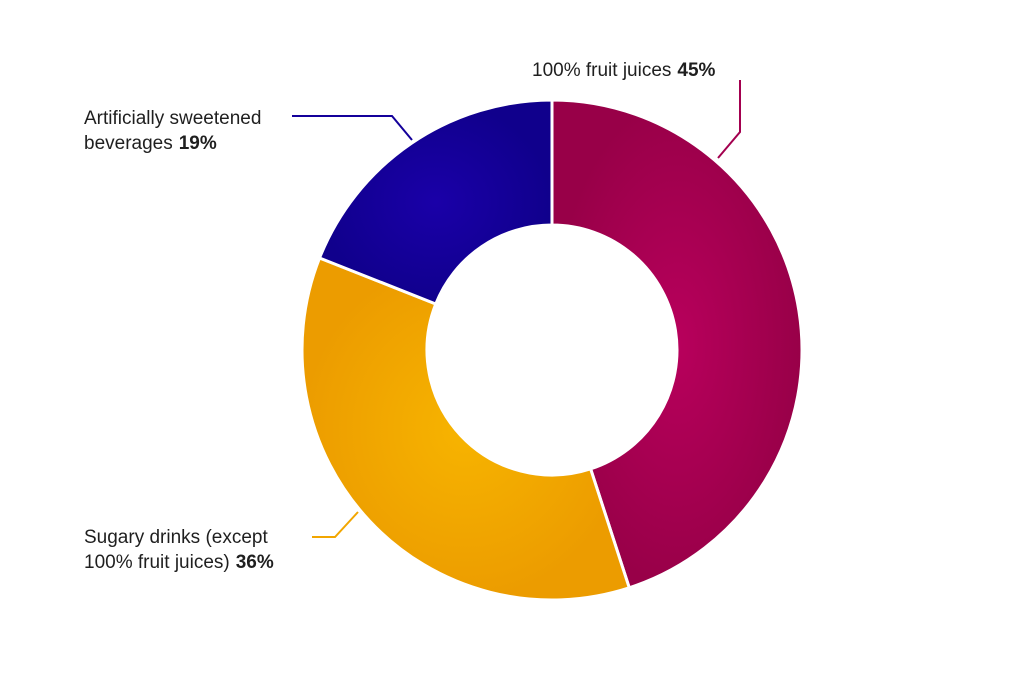 Image resolution: width=1024 pixels, height=682 pixels. Describe the element at coordinates (696, 70) in the screenshot. I see `slice-label-percent: 45%` at that location.